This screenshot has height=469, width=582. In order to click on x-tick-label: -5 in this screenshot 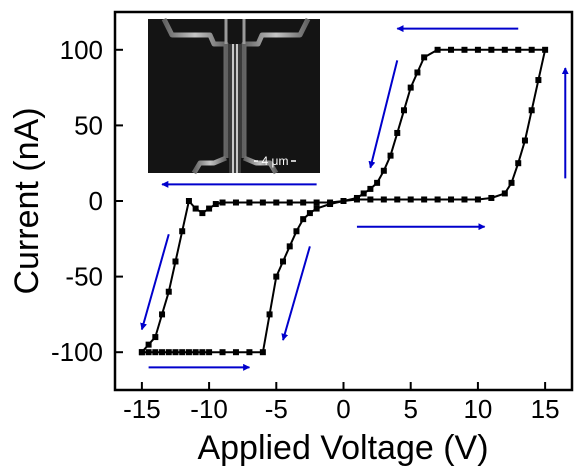, I will do `click(276, 409)`.